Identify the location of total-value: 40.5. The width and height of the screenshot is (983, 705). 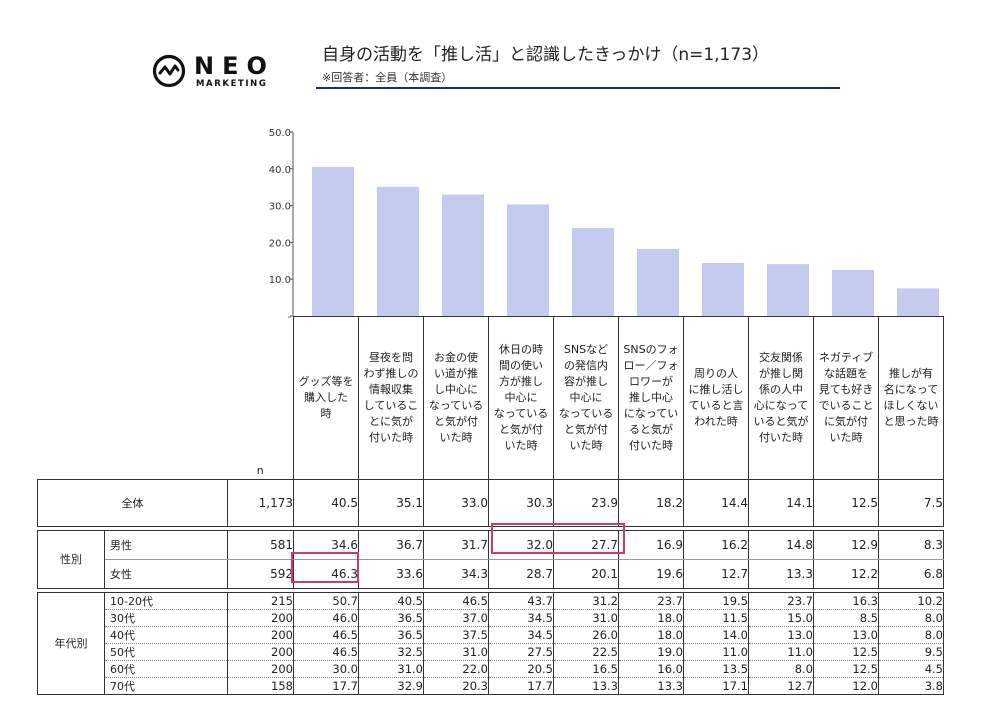
(326, 502).